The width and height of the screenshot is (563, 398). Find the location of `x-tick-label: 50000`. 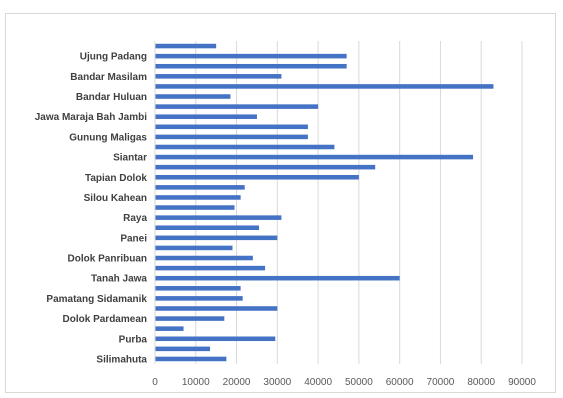

x-tick-label: 50000 is located at coordinates (359, 382).